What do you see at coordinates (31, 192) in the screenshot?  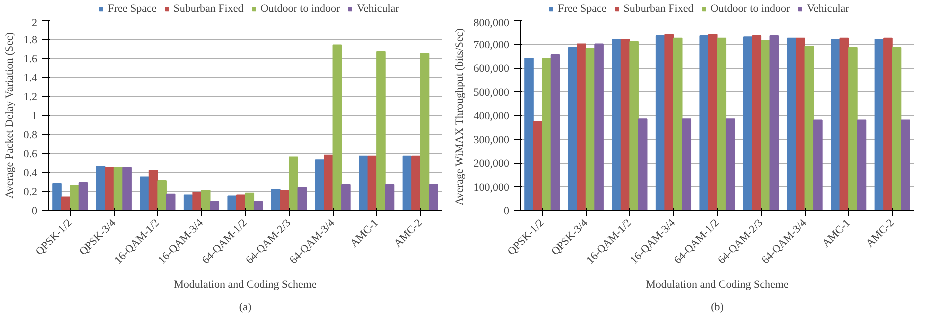 I see `y-tick-label: 0.2` at bounding box center [31, 192].